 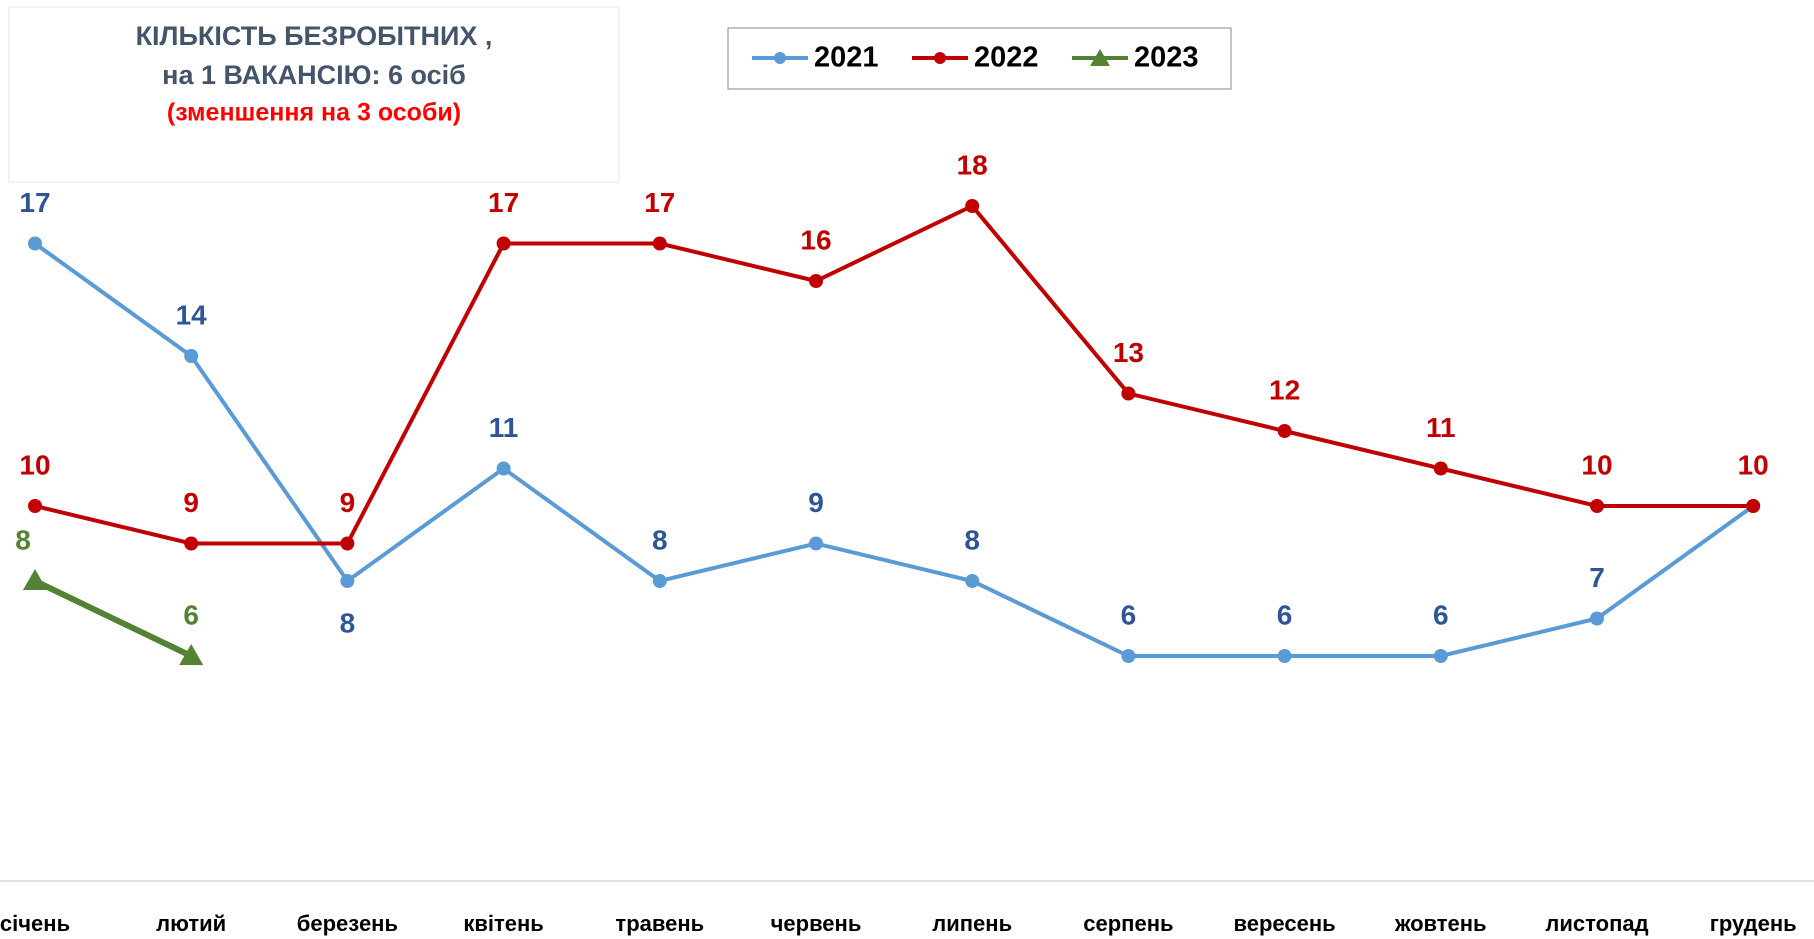 I want to click on chart-title: на 1 ВАКАНСІЮ: 6 осіб, so click(x=314, y=75).